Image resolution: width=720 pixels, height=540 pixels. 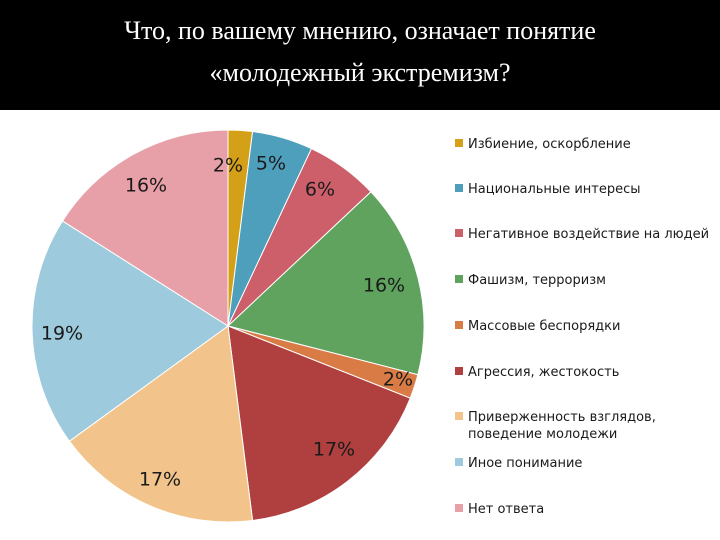 What do you see at coordinates (554, 189) in the screenshot?
I see `legend-label: Национальные интересы` at bounding box center [554, 189].